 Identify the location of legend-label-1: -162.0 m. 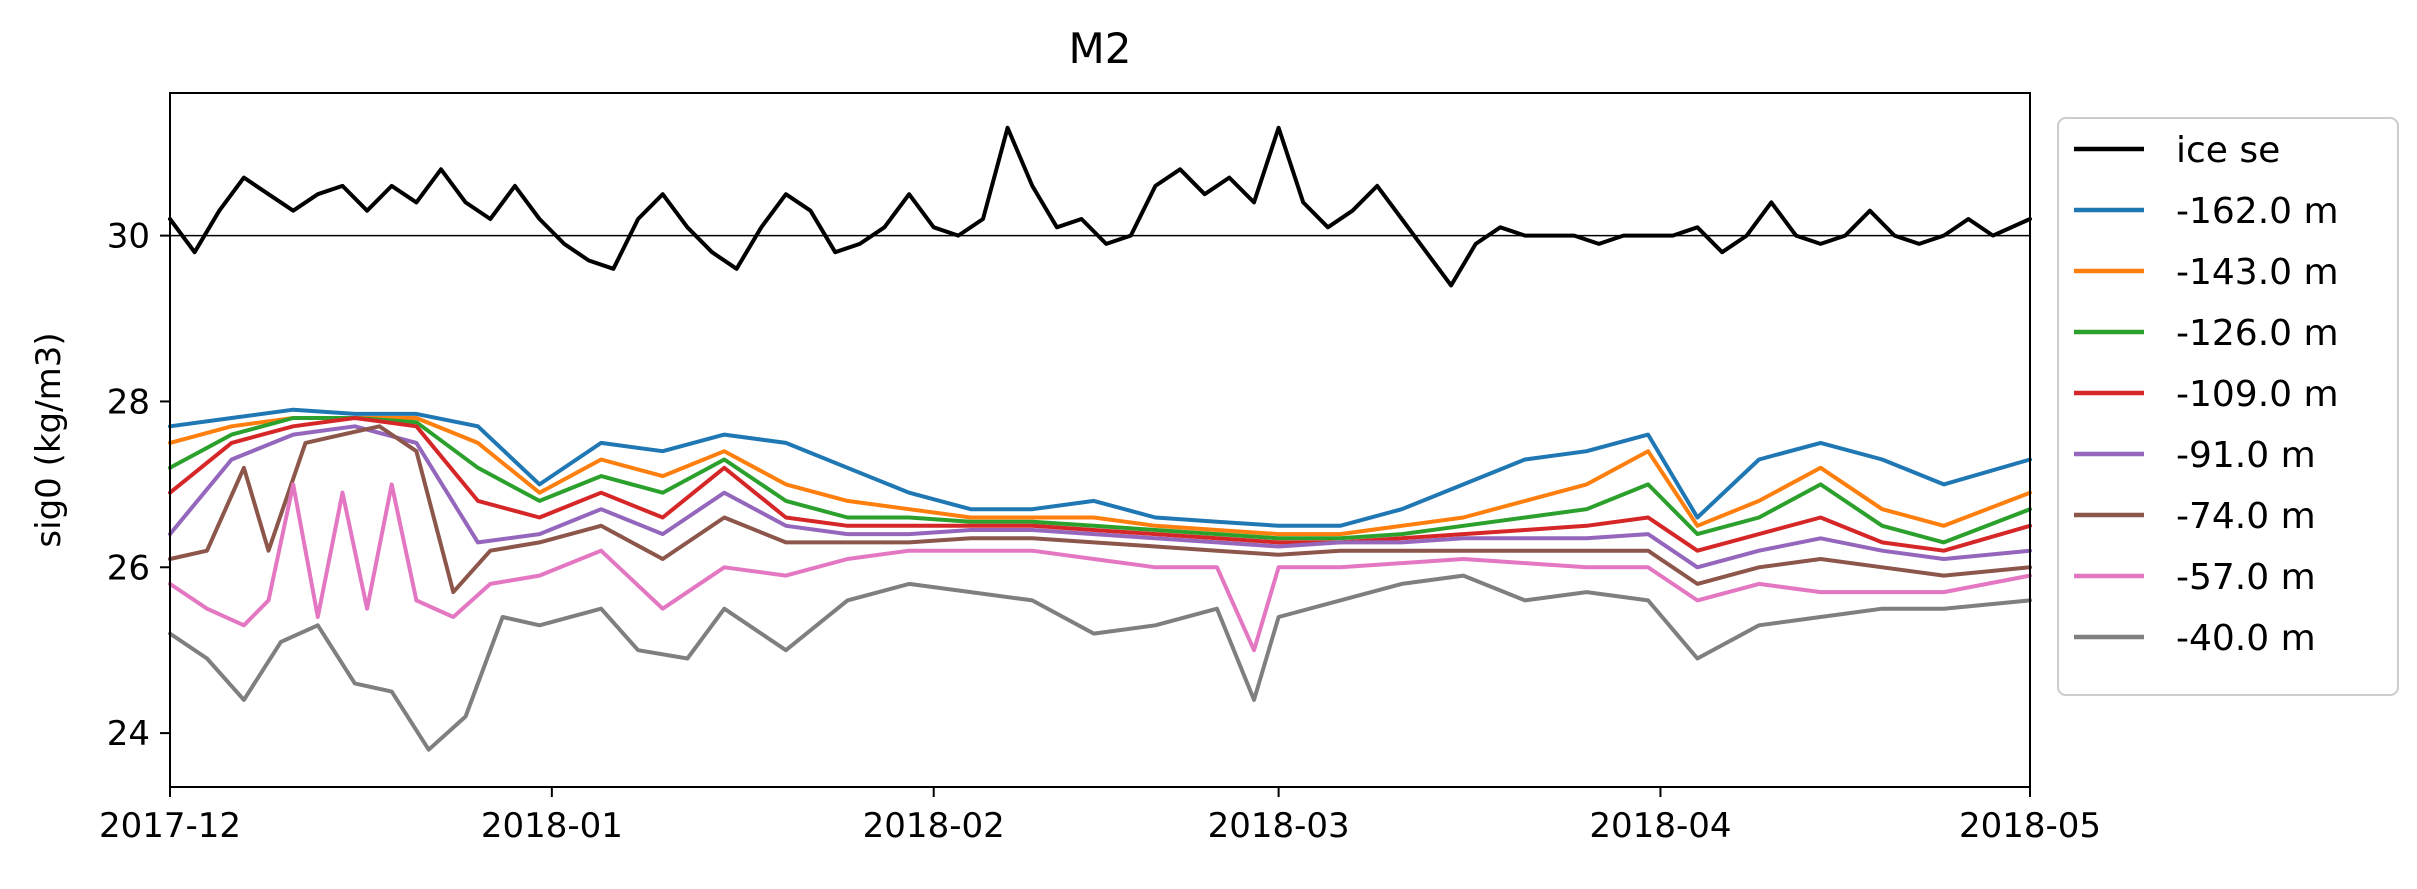
(2257, 211).